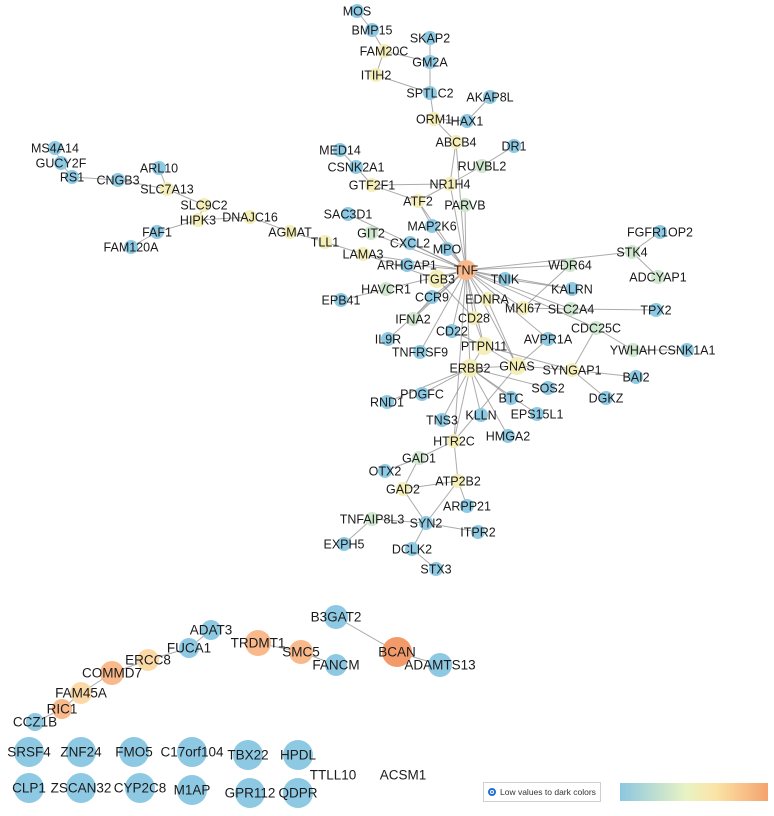 This screenshot has width=774, height=816. I want to click on node-STK4, so click(632, 252).